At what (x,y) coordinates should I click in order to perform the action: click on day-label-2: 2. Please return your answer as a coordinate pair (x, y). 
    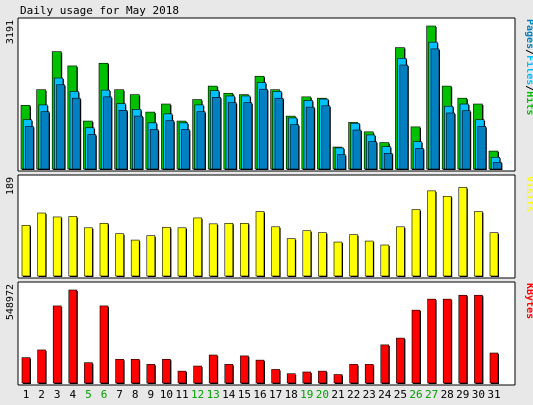
    Looking at the image, I should click on (41, 394).